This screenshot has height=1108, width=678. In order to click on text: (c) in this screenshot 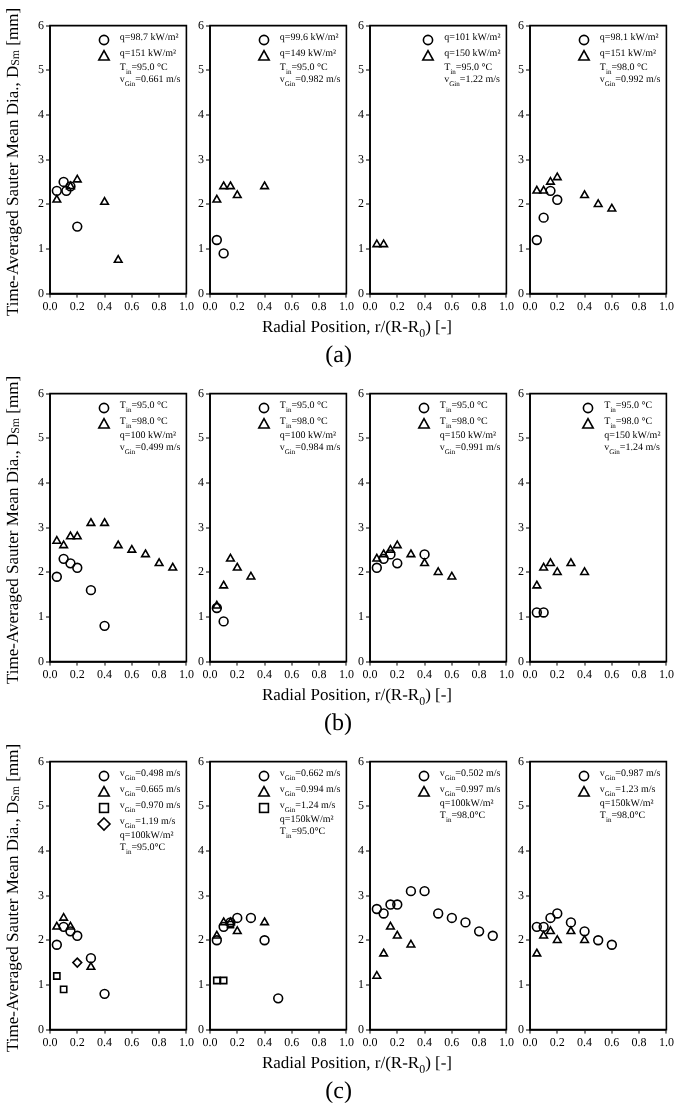, I will do `click(337, 1091)`.